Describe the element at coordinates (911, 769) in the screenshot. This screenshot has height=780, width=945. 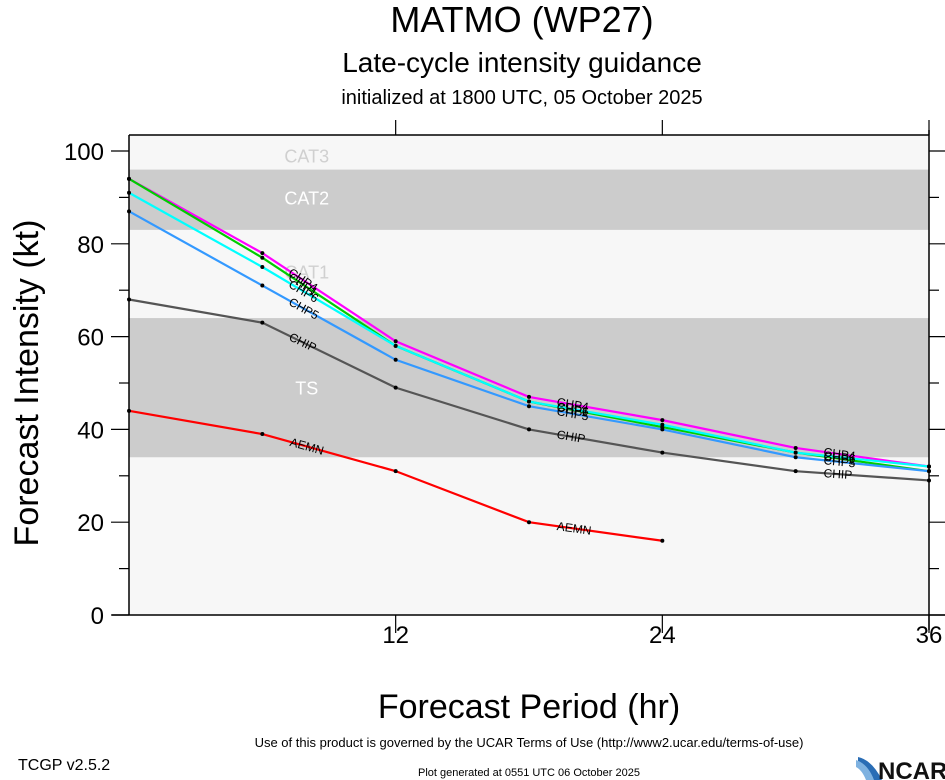
I see `ncar-logo-text: NCAR` at that location.